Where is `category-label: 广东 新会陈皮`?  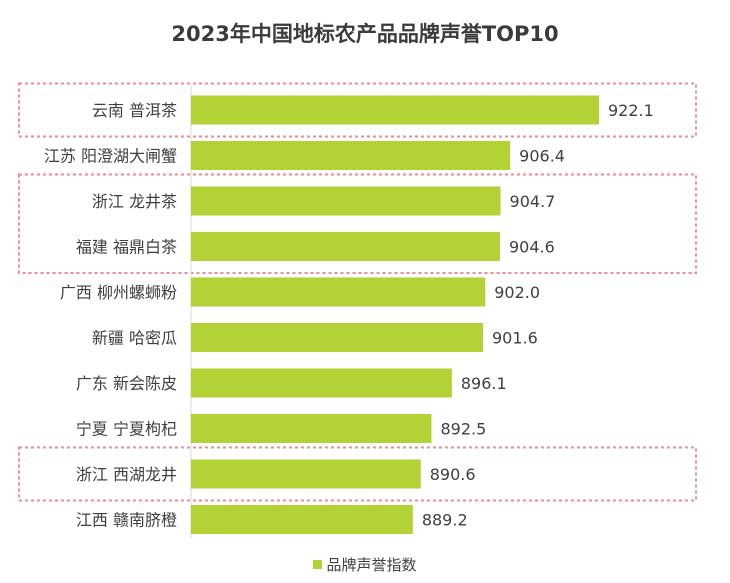 category-label: 广东 新会陈皮 is located at coordinates (126, 383).